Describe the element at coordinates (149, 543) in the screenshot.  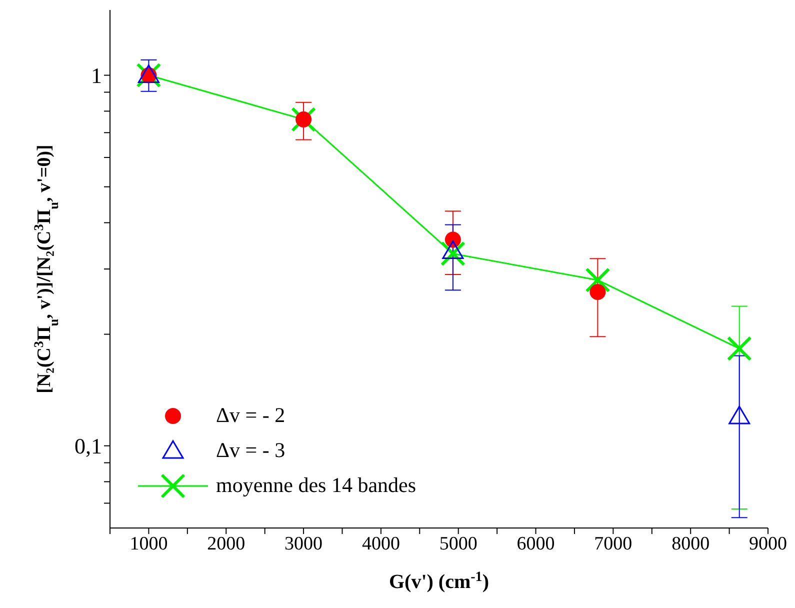
I see `x-tick-label: 1000` at that location.